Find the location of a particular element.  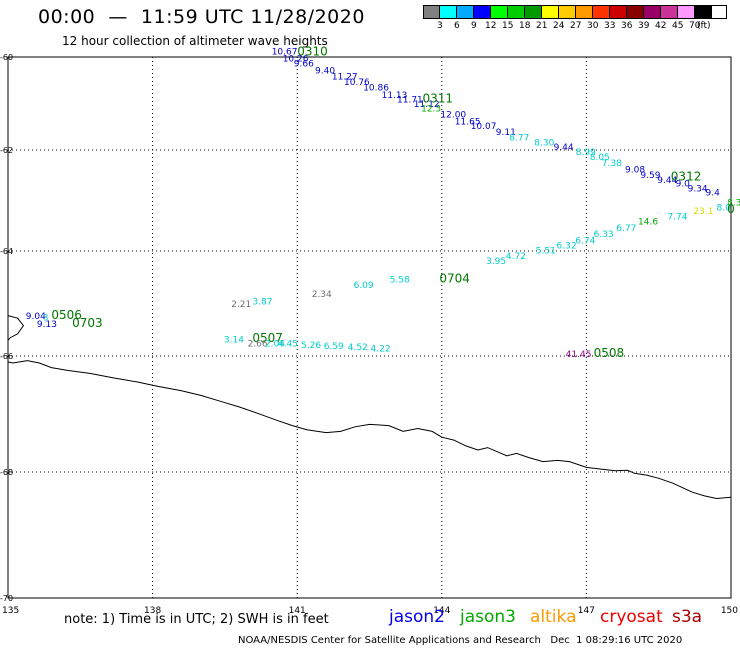

wave-height-value: 11.27 is located at coordinates (345, 77).